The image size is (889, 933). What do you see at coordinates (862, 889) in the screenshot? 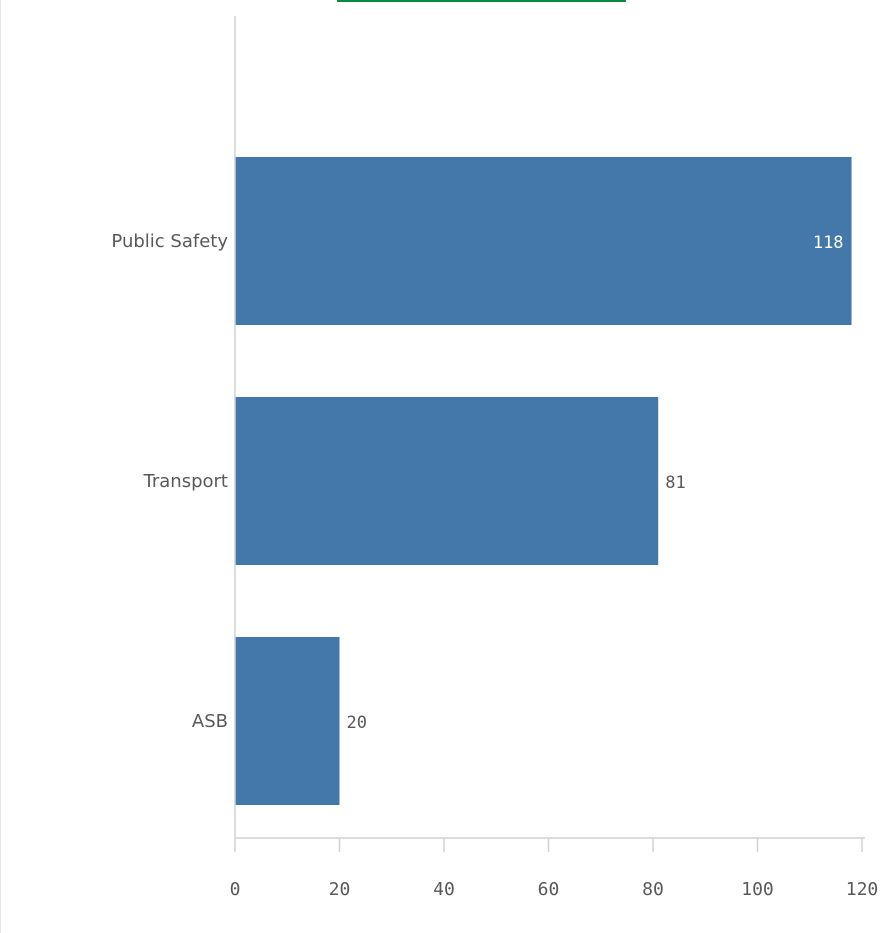
I see `x-tick-label: 120` at bounding box center [862, 889].